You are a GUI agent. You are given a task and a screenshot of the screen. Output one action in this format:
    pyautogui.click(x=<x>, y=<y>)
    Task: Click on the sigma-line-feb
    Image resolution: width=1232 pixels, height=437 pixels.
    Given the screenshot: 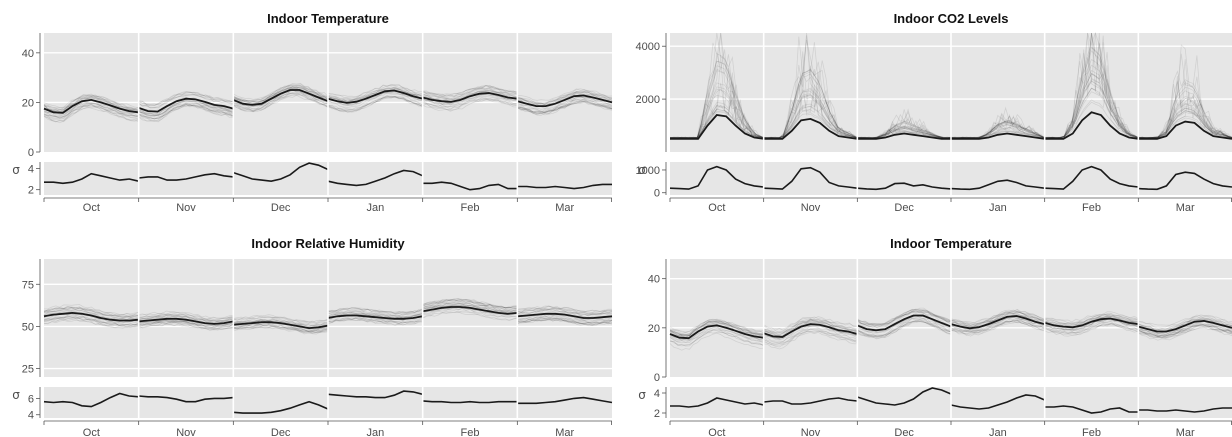 What is the action you would take?
    pyautogui.click(x=470, y=402)
    